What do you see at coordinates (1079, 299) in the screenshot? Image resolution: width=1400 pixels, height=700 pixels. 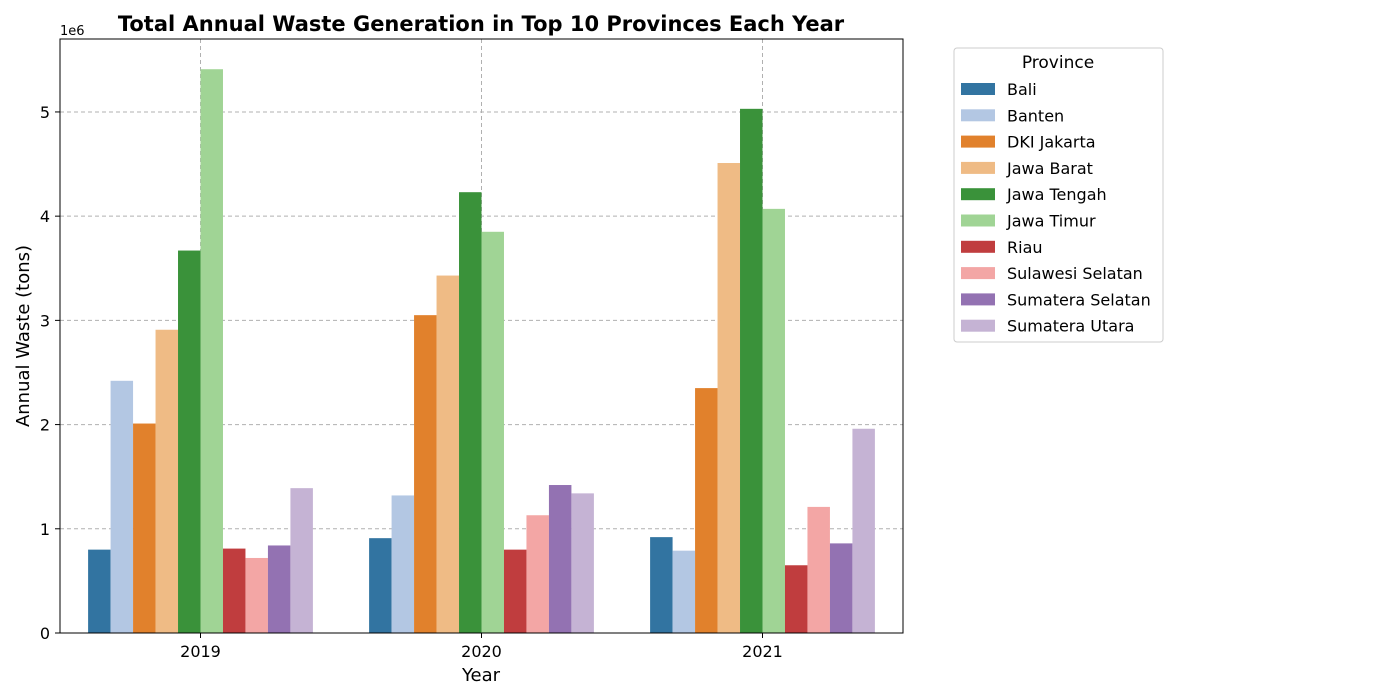 I see `legend-label: Sumatera Selatan` at bounding box center [1079, 299].